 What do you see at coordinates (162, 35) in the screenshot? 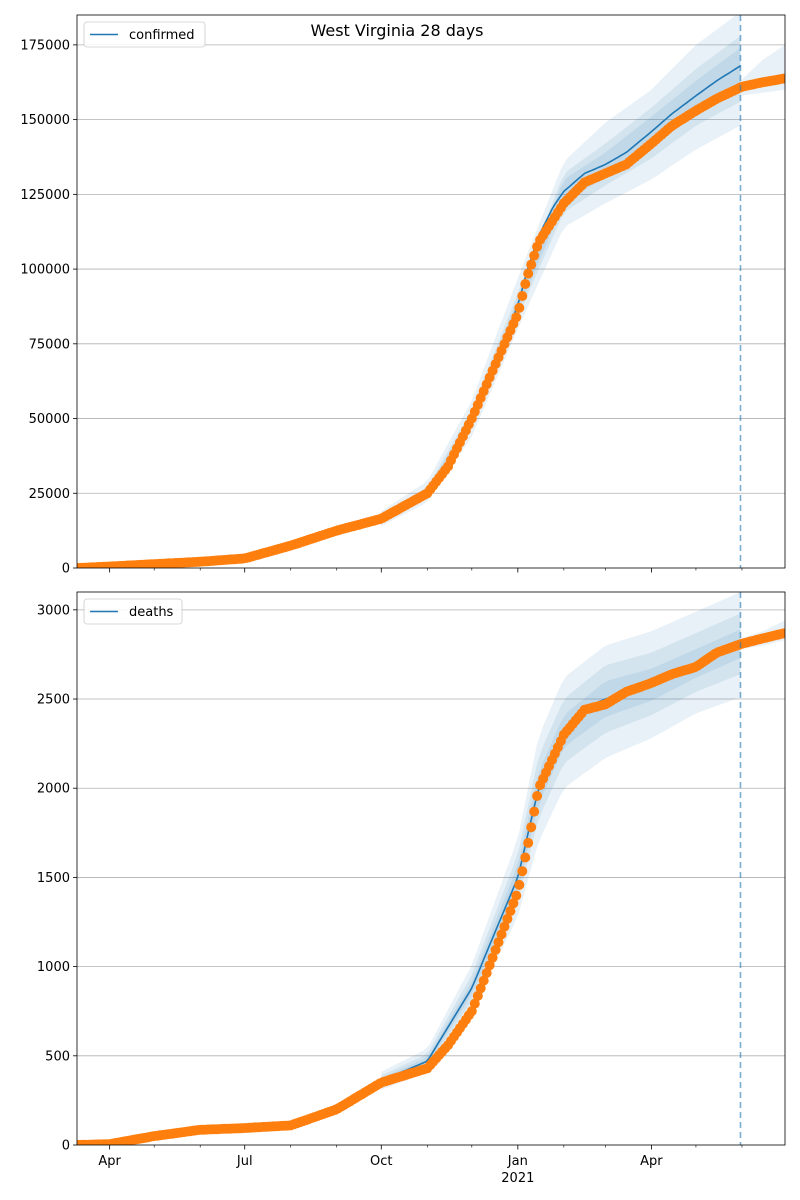
I see `legend-label: confirmed` at bounding box center [162, 35].